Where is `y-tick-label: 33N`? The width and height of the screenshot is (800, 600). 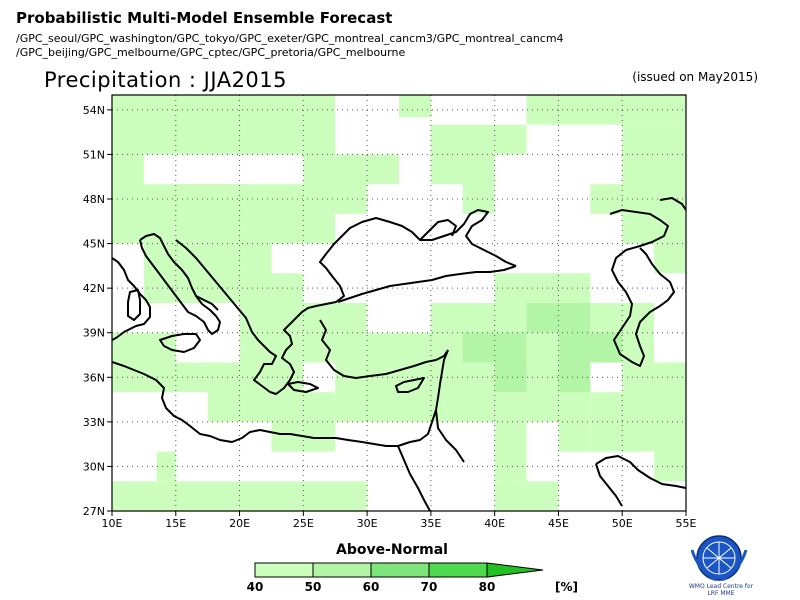 y-tick-label: 33N is located at coordinates (94, 422).